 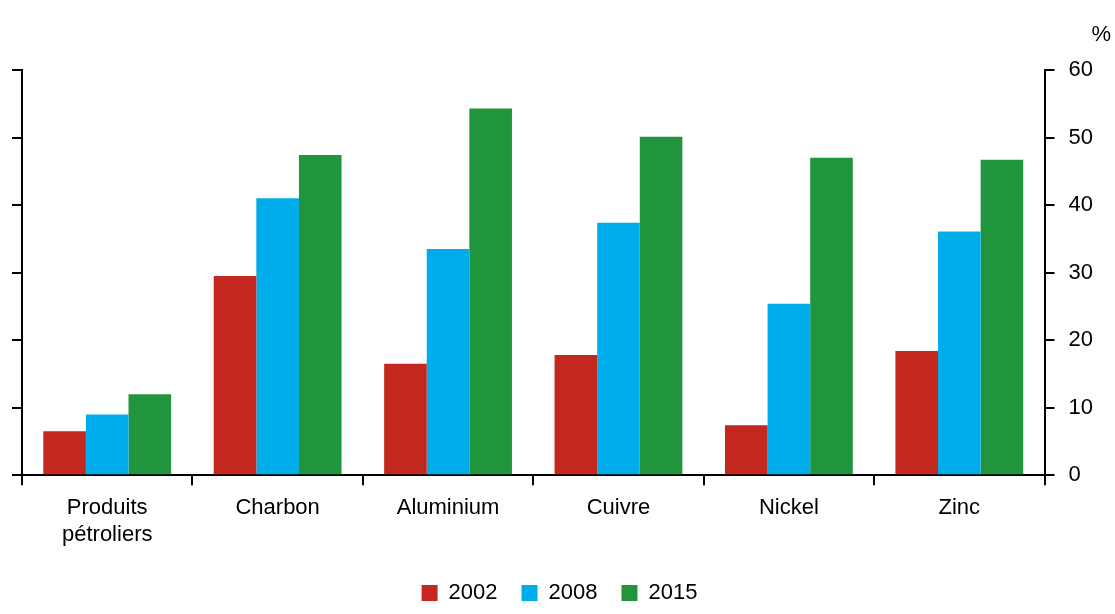 I want to click on y-tick-label: 10, so click(x=1081, y=406).